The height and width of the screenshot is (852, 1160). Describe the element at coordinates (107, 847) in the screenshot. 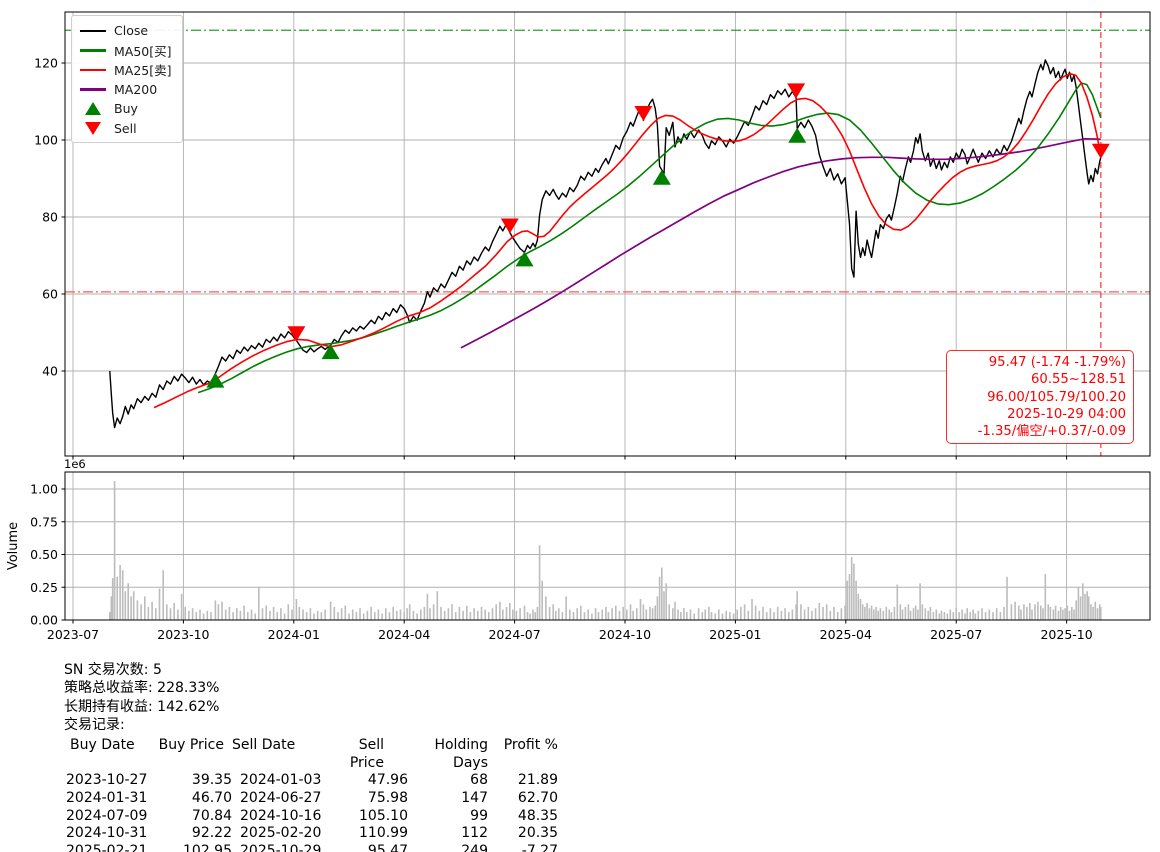

I see `trade-cell: 2025-02-21` at that location.